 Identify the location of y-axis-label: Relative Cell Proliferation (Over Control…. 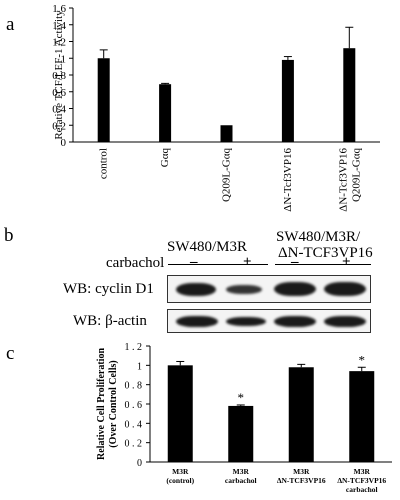
(107, 404).